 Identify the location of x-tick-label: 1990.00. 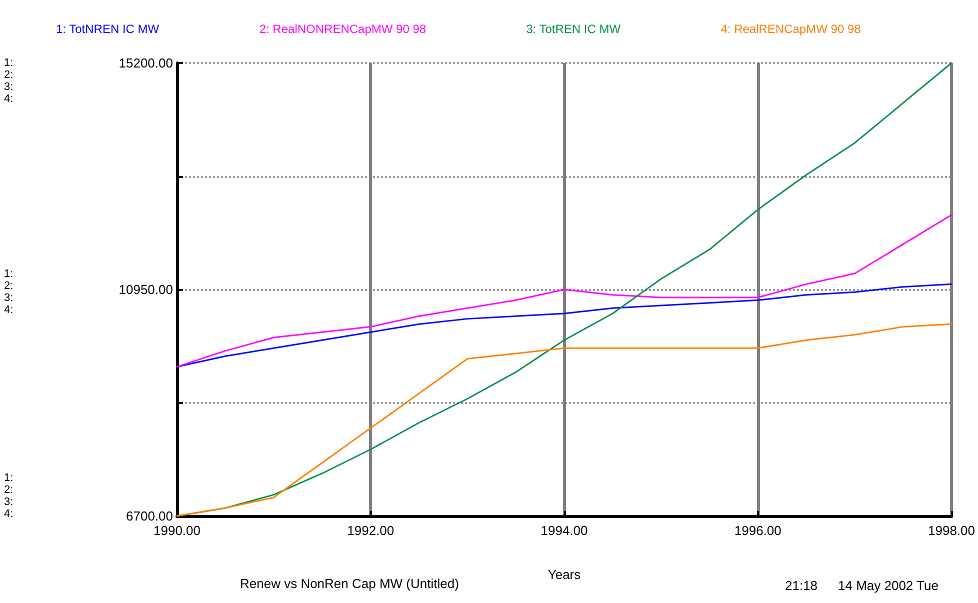
(177, 530).